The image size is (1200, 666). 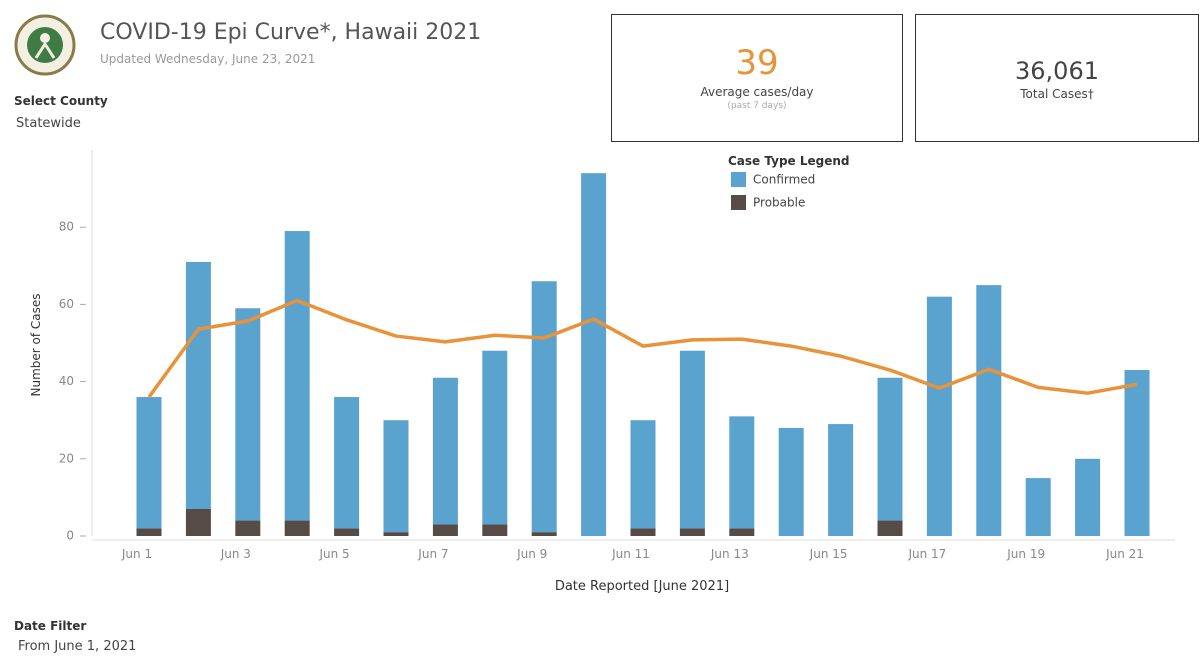 I want to click on y-axis-label: Number of Cases, so click(x=36, y=344).